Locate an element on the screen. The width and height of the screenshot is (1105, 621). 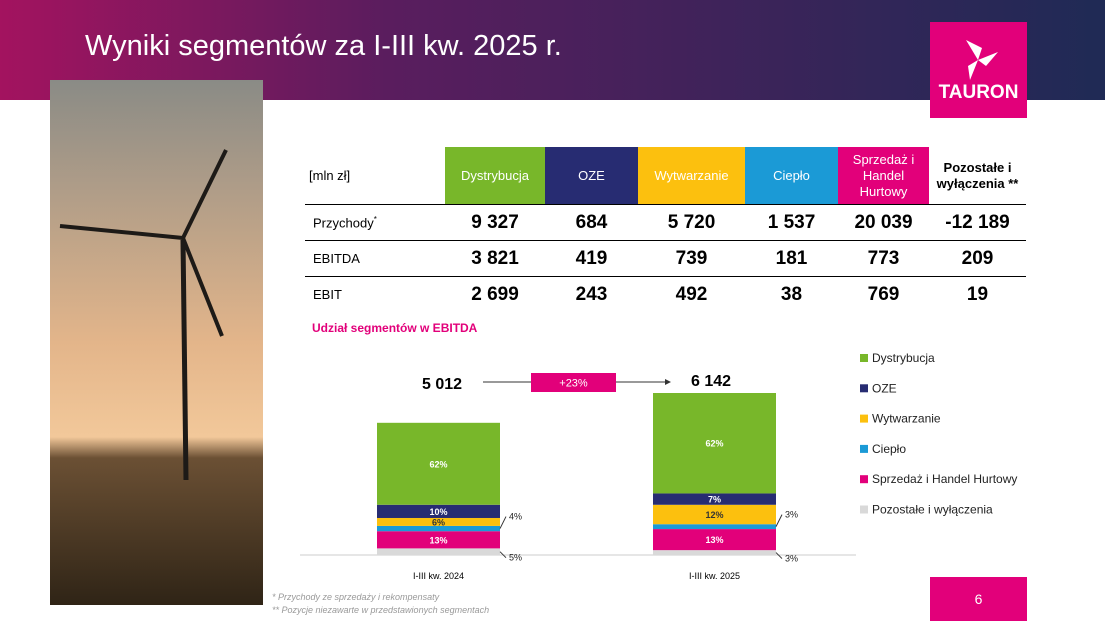
cell: 243 is located at coordinates (591, 294).